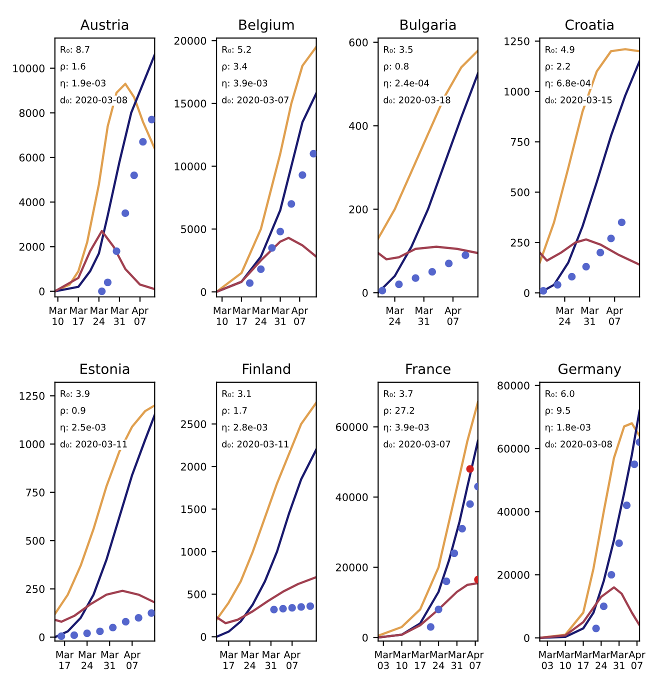 The image size is (646, 693). Describe the element at coordinates (193, 229) in the screenshot. I see `y-tick-label: 5000` at that location.